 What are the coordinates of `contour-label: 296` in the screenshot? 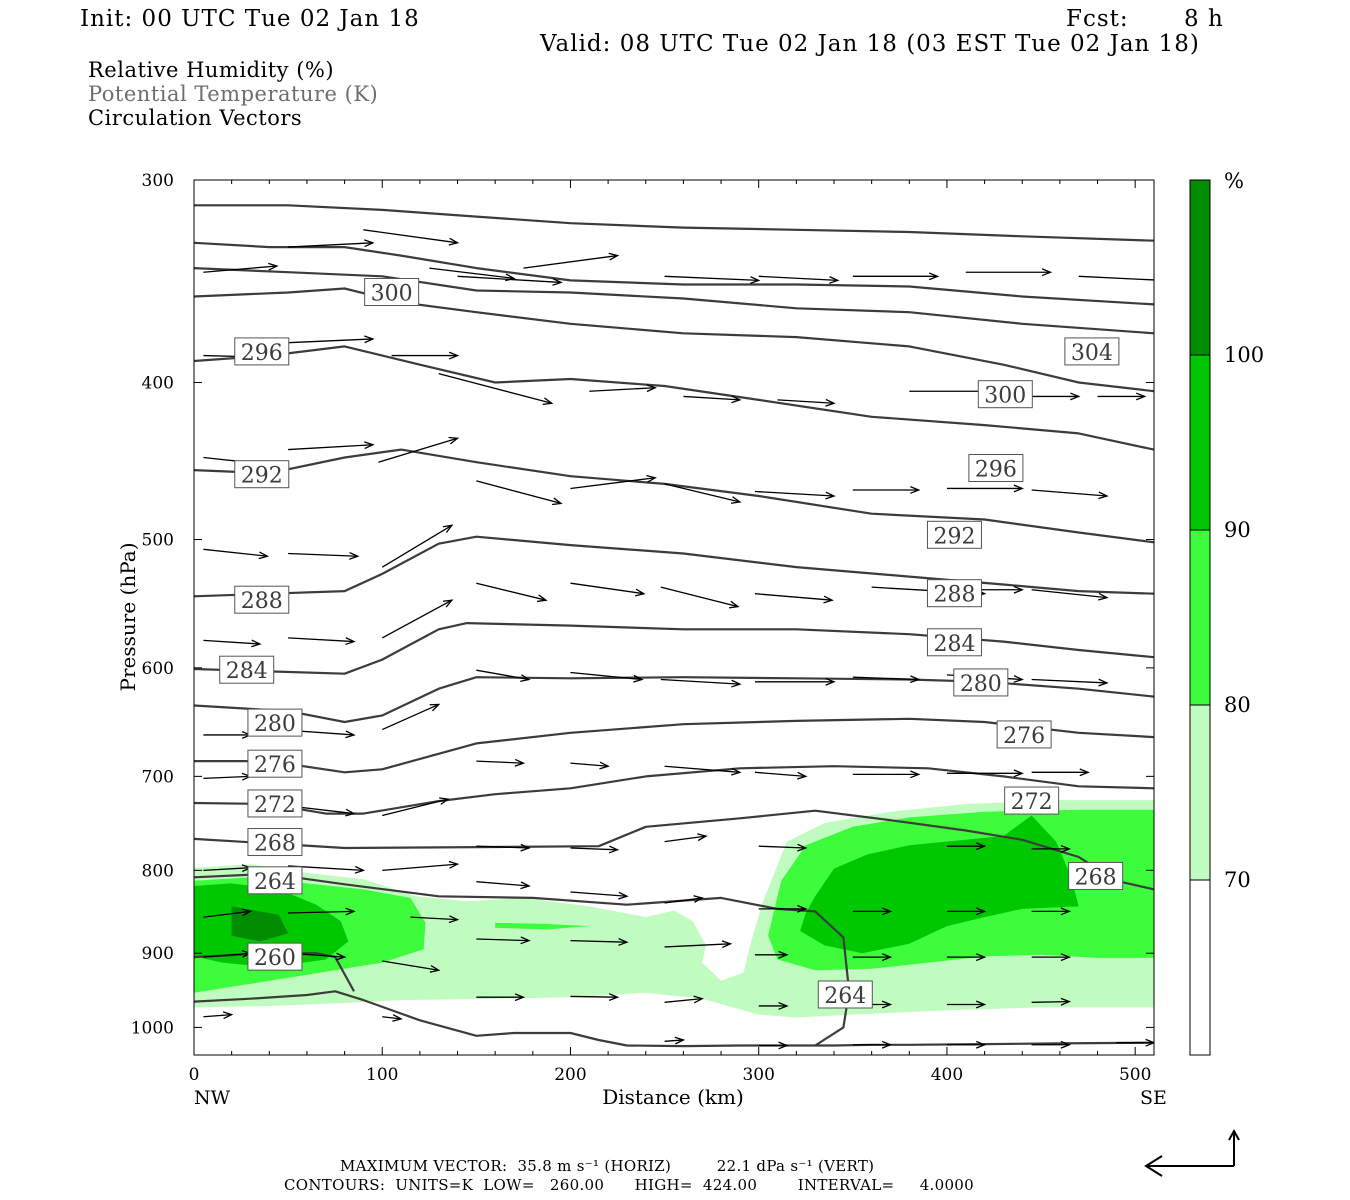 It's located at (996, 468).